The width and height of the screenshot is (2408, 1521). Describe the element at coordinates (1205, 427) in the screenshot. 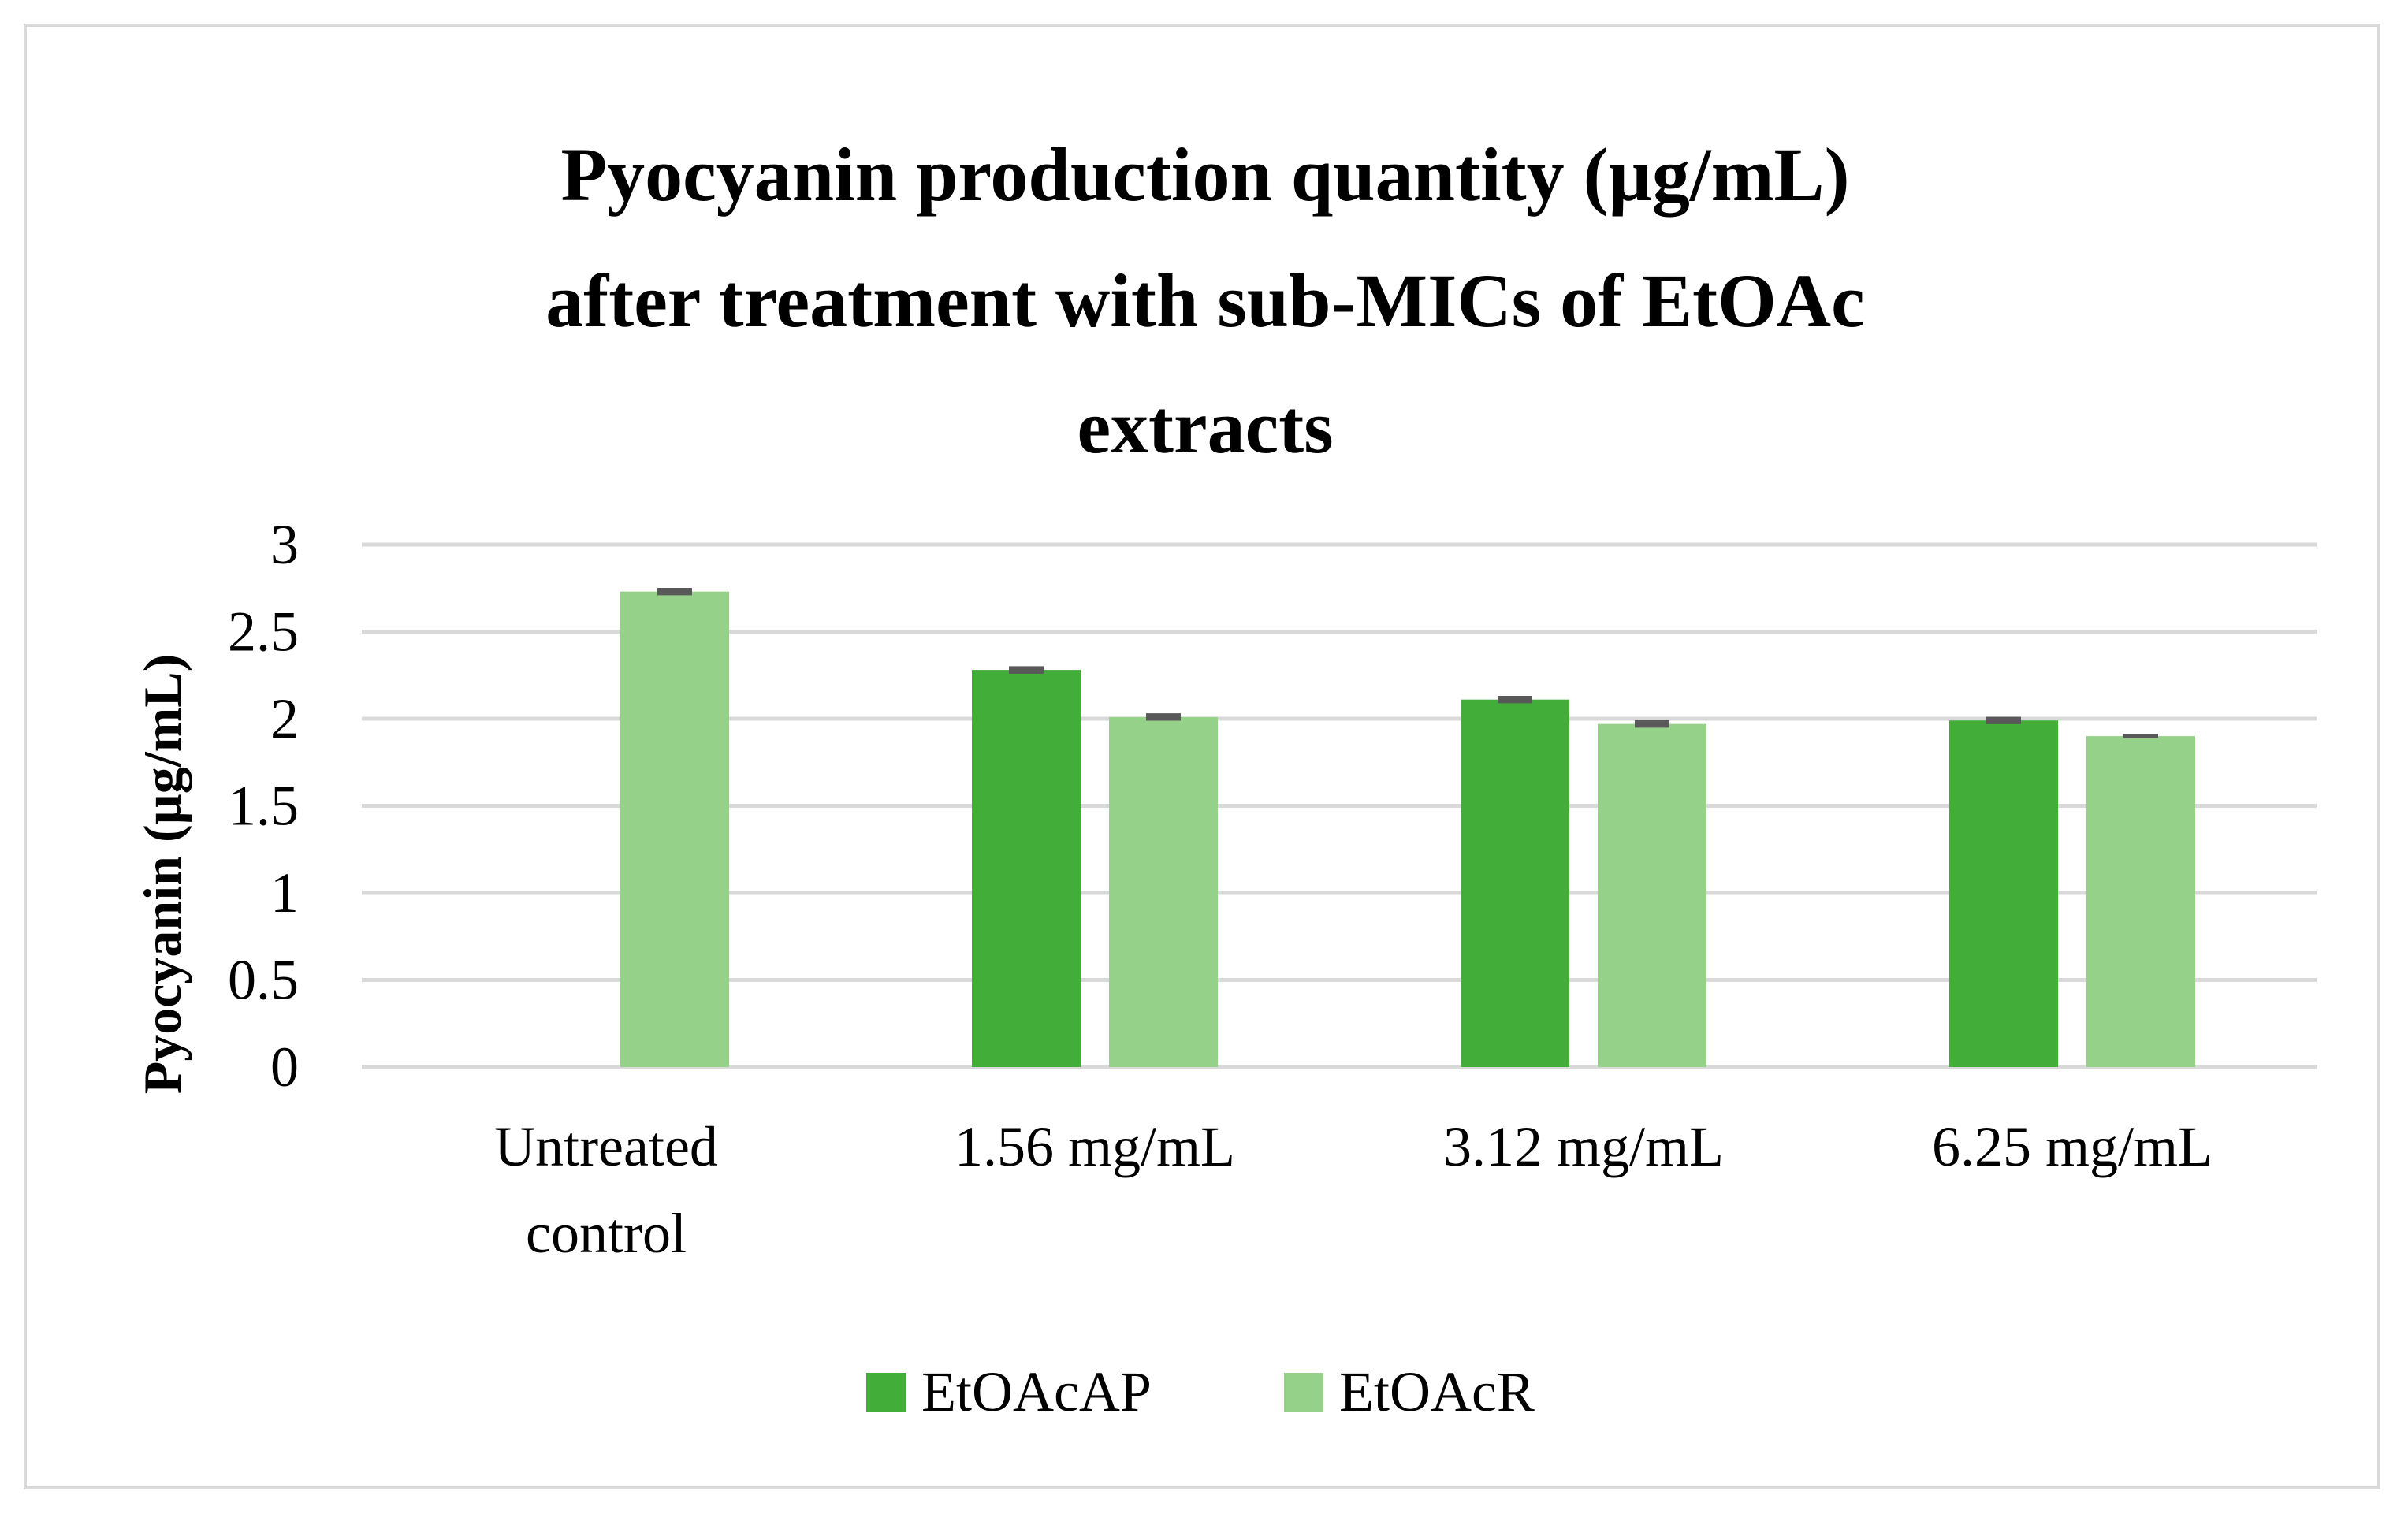

I see `chart-title-line: extracts` at that location.